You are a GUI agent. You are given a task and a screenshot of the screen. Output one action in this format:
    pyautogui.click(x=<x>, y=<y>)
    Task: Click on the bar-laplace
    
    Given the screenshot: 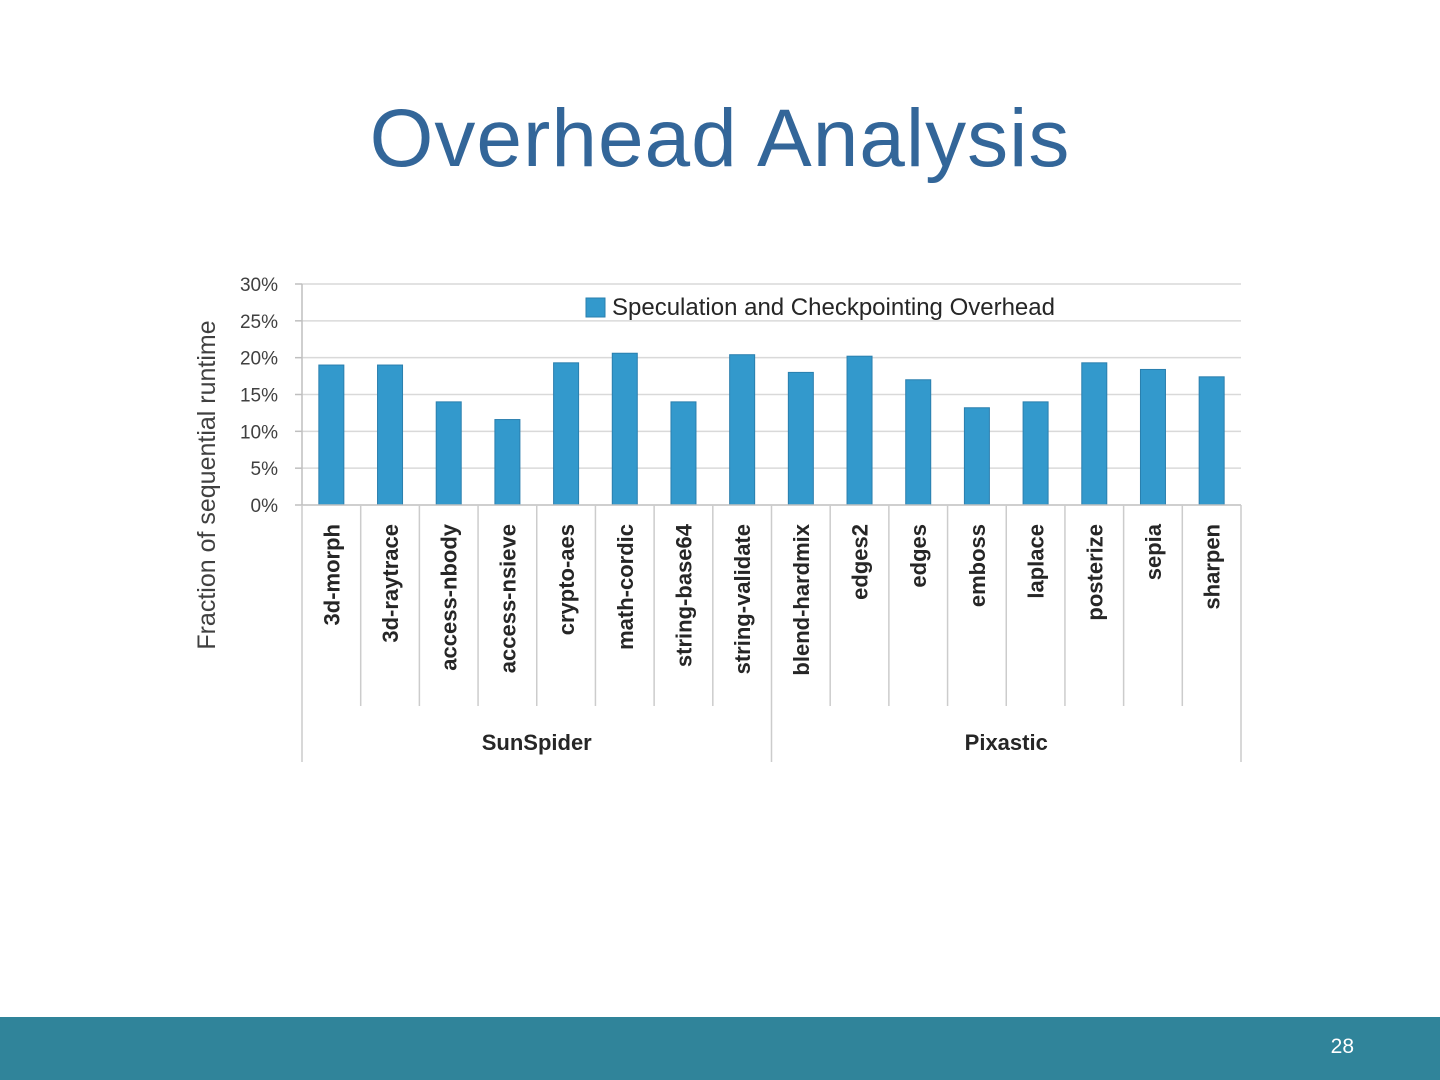 What is the action you would take?
    pyautogui.click(x=1035, y=453)
    